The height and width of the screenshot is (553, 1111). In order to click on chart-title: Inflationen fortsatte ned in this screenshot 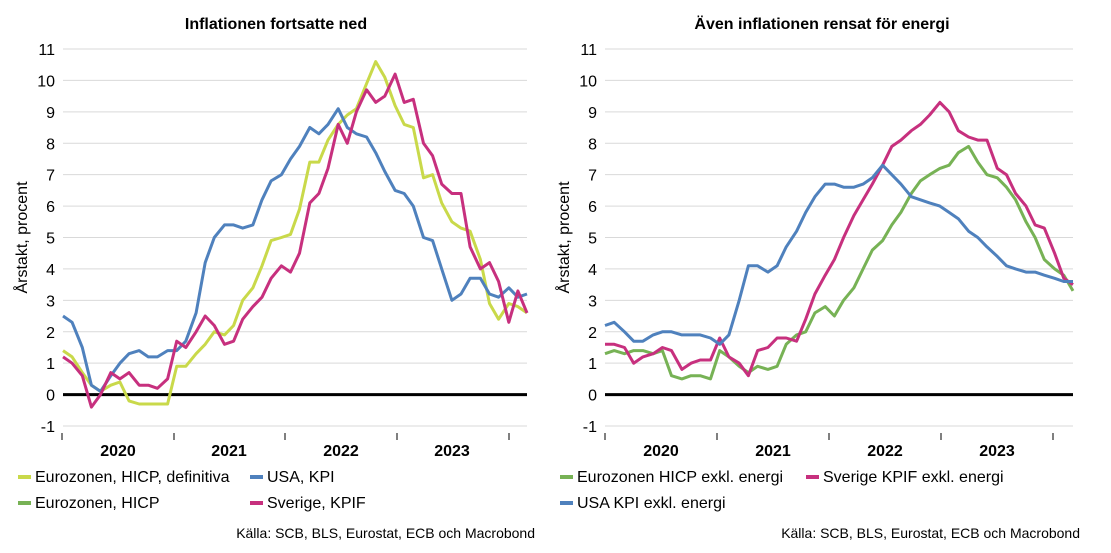, I will do `click(276, 24)`.